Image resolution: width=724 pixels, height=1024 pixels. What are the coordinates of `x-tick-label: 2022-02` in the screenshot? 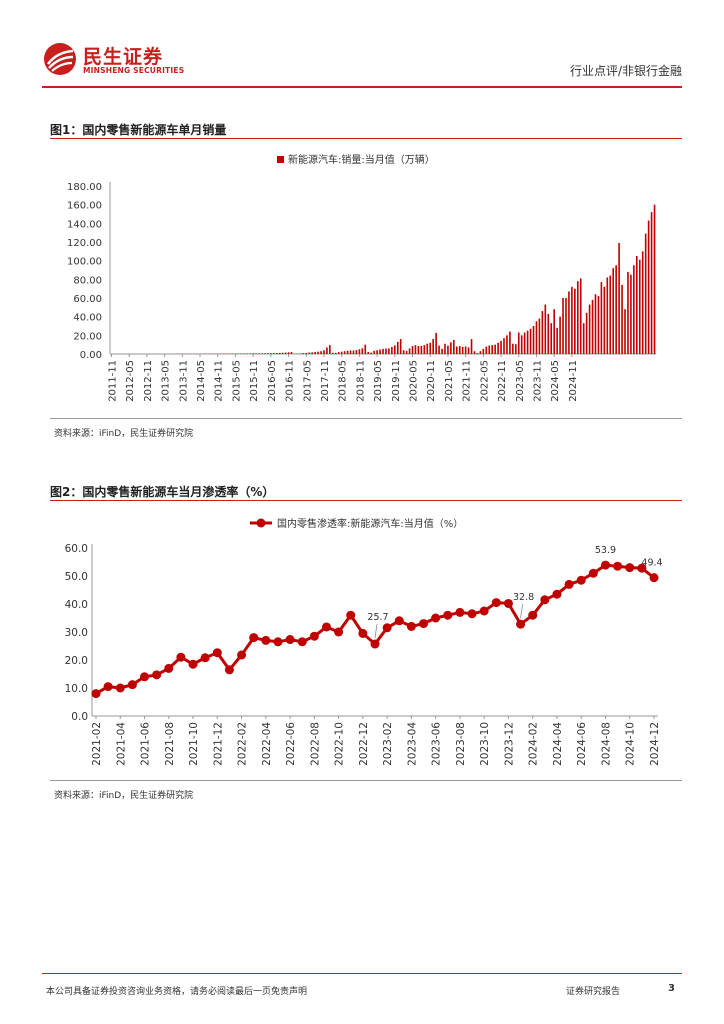 It's located at (243, 744).